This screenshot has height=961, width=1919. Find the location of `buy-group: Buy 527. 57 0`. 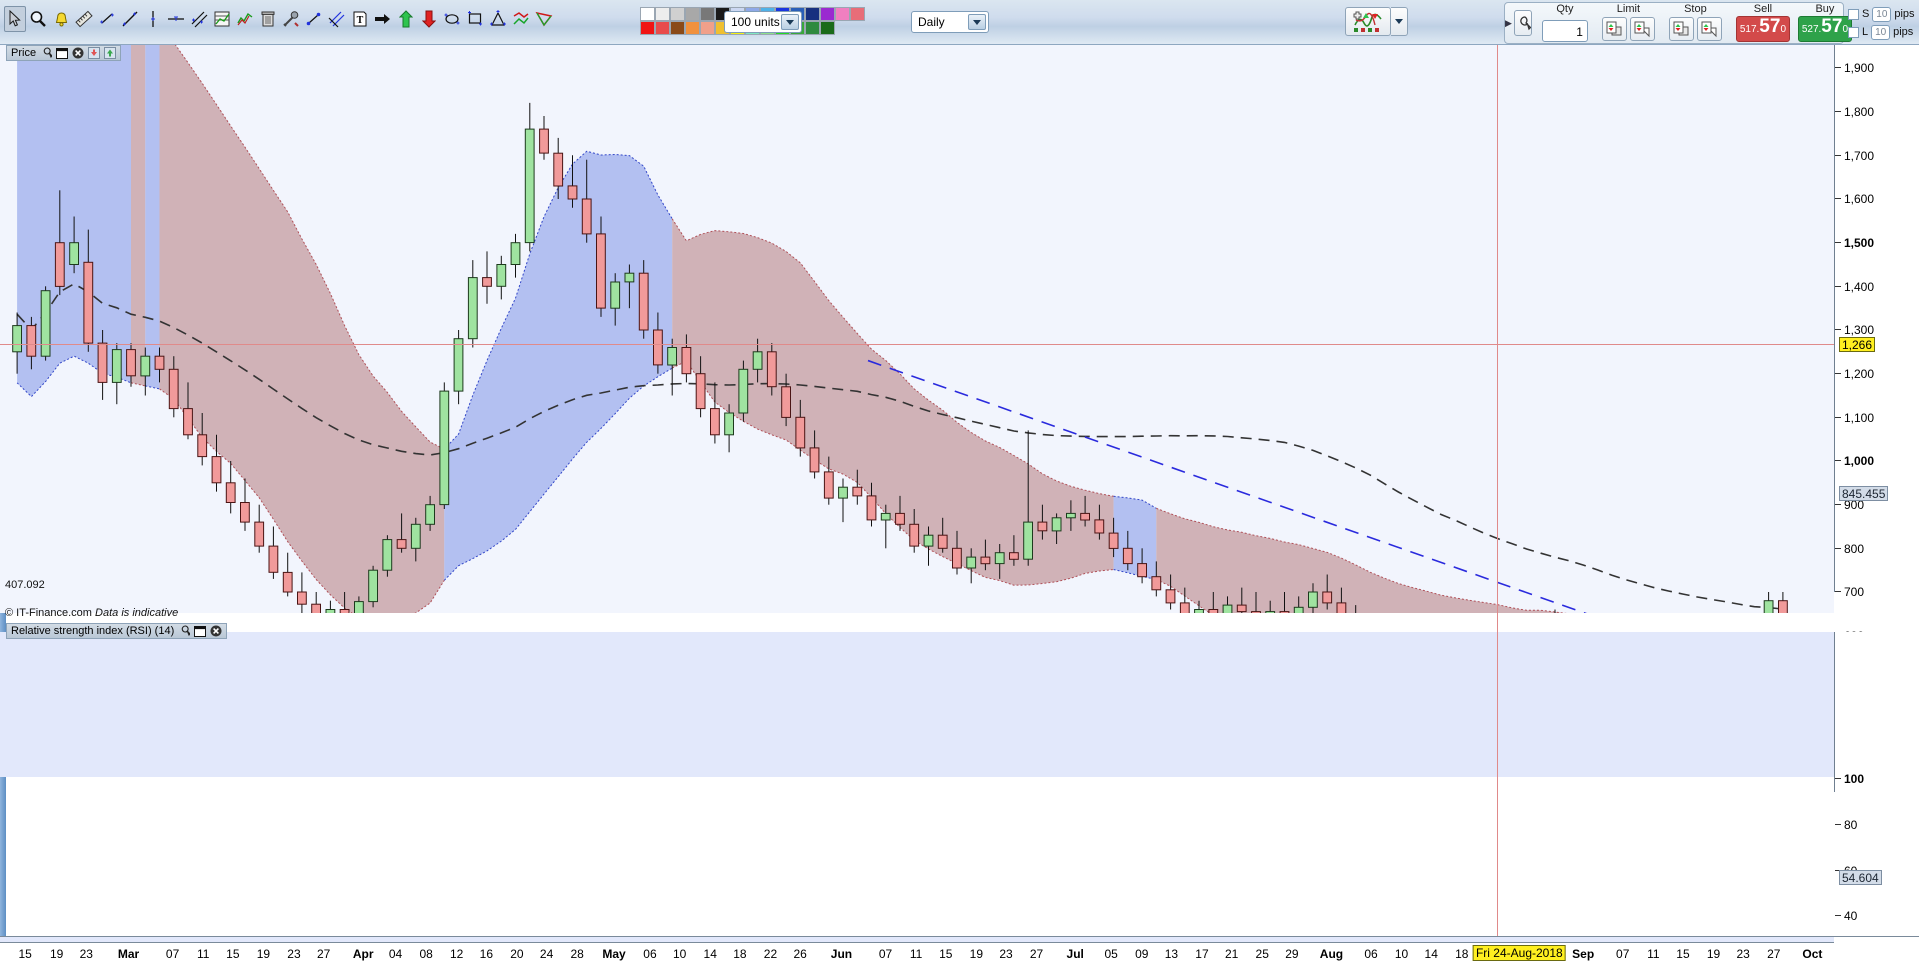

buy-group: Buy 527. 57 0 is located at coordinates (1825, 23).